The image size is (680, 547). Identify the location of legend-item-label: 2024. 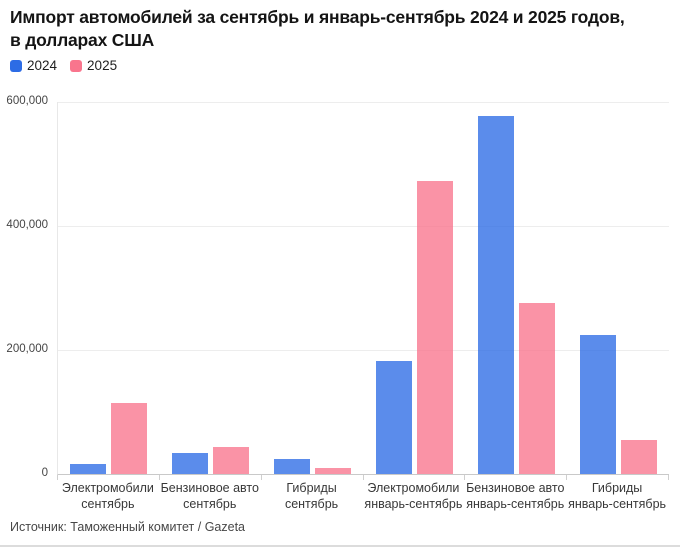
(42, 65).